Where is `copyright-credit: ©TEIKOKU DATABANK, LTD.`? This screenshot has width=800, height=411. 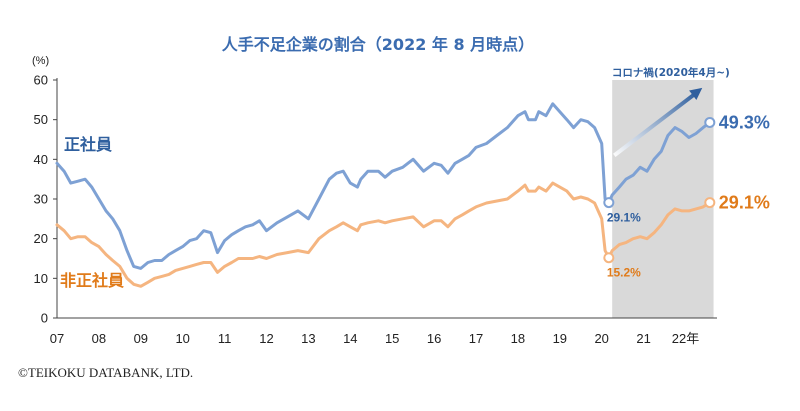
copyright-credit: ©TEIKOKU DATABANK, LTD. is located at coordinates (106, 372).